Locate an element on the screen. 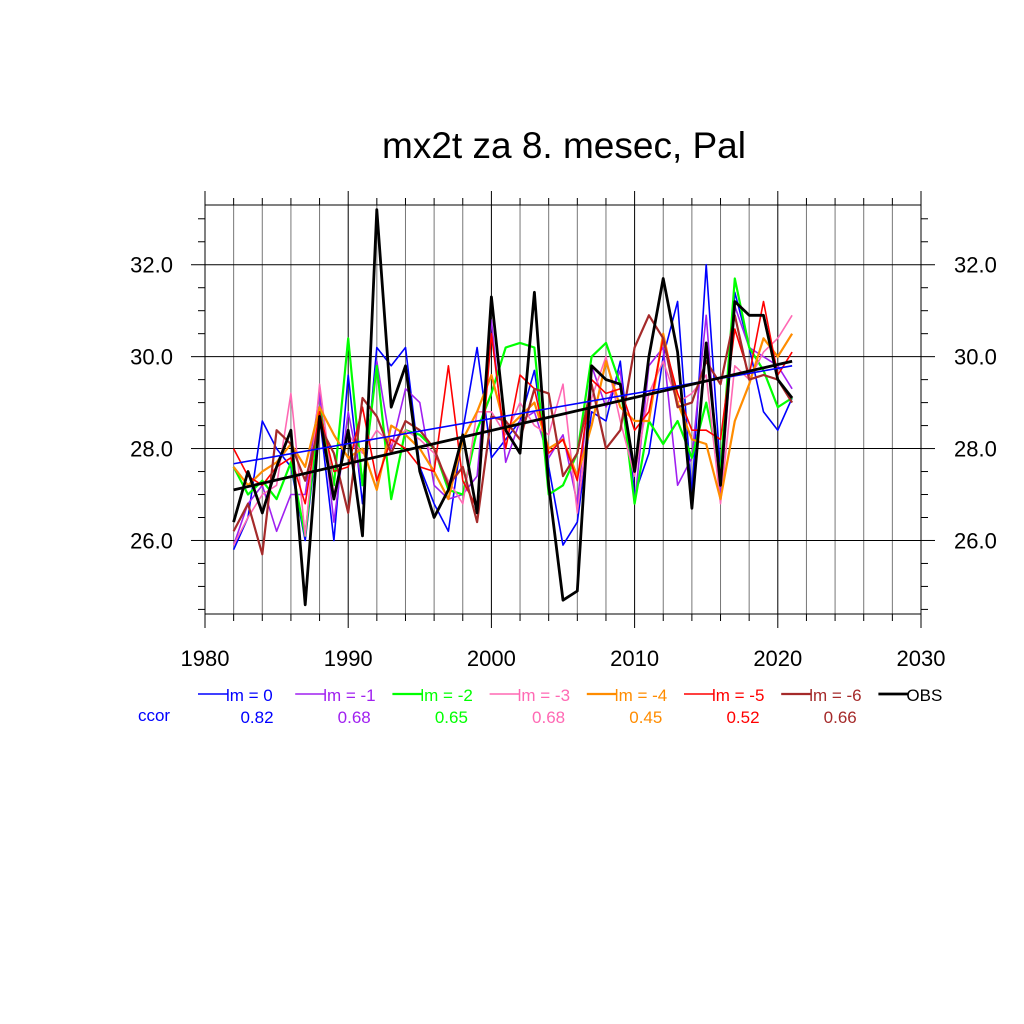 This screenshot has width=1024, height=1024. legend-ccor-value: 0.82 is located at coordinates (256, 717).